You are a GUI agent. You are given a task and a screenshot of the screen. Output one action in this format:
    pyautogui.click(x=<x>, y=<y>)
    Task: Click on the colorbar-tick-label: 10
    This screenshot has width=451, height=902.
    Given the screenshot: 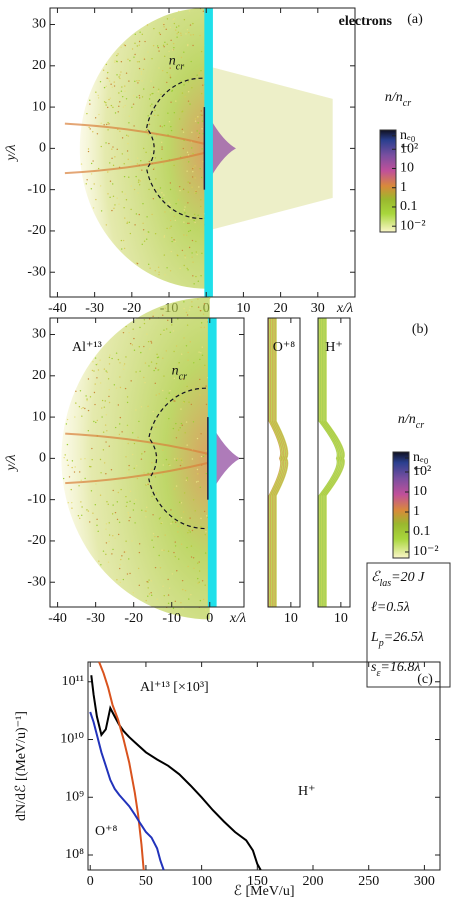 What is the action you would take?
    pyautogui.click(x=407, y=168)
    